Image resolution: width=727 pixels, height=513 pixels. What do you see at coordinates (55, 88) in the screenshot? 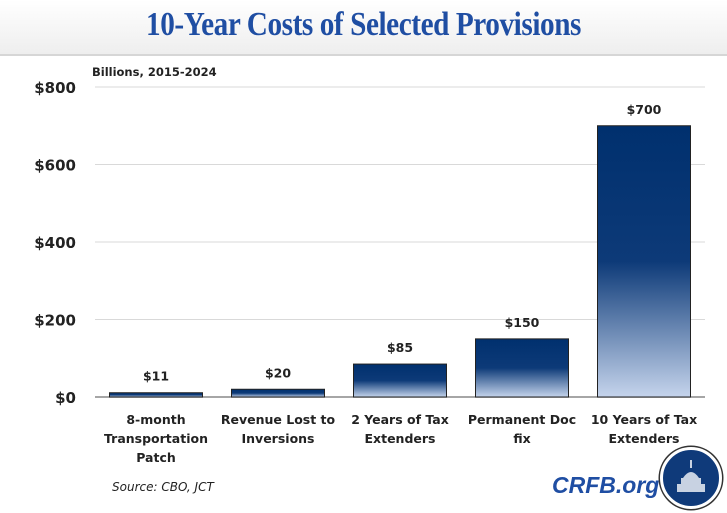
I see `y-tick-label: $800` at bounding box center [55, 88].